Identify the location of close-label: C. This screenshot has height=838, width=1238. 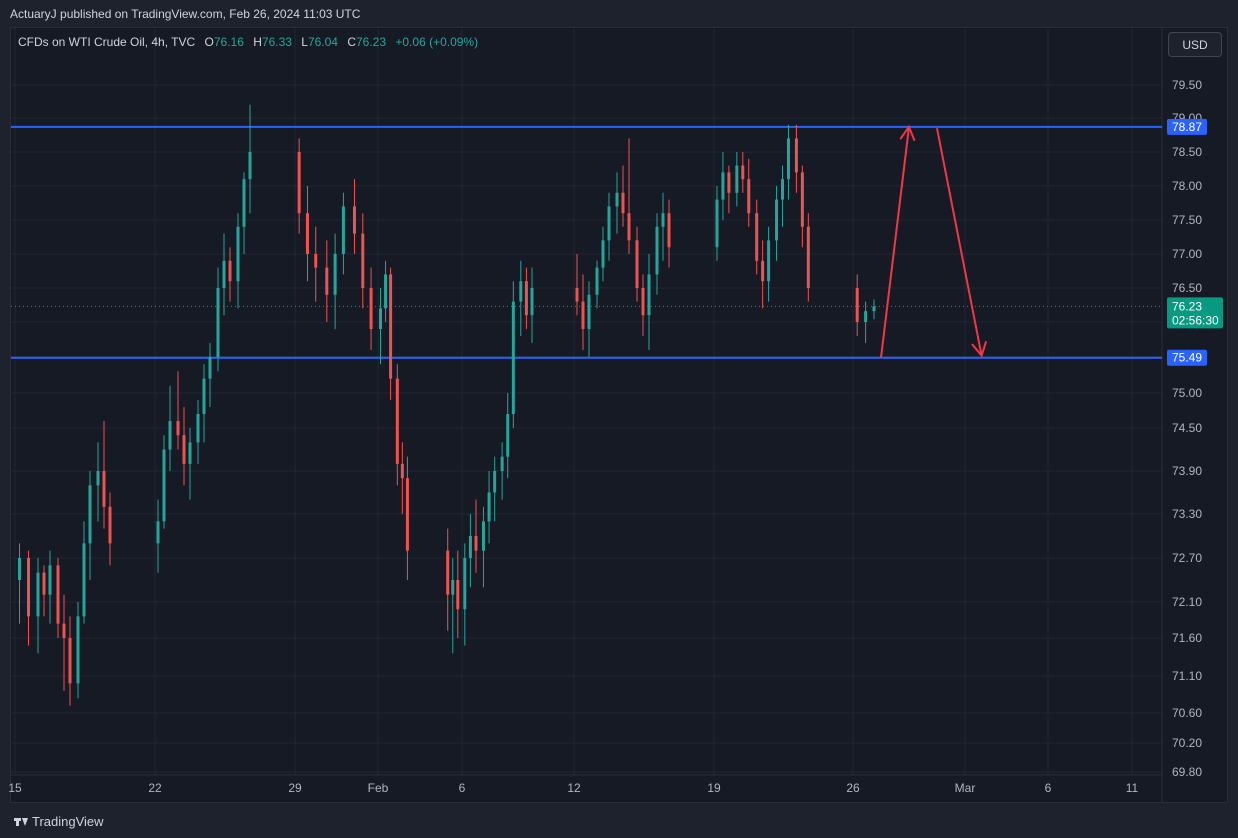
(351, 42).